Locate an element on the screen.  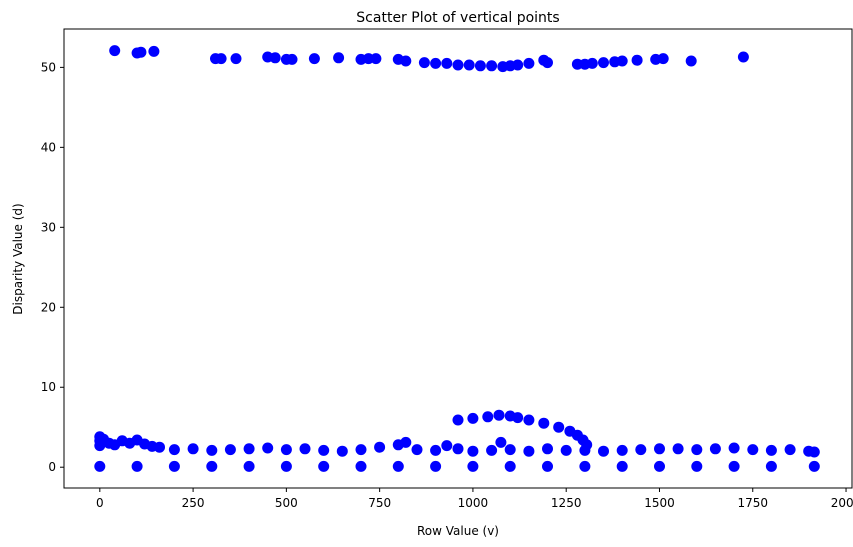
y-axis-label: Disparity Value (d) is located at coordinates (18, 258).